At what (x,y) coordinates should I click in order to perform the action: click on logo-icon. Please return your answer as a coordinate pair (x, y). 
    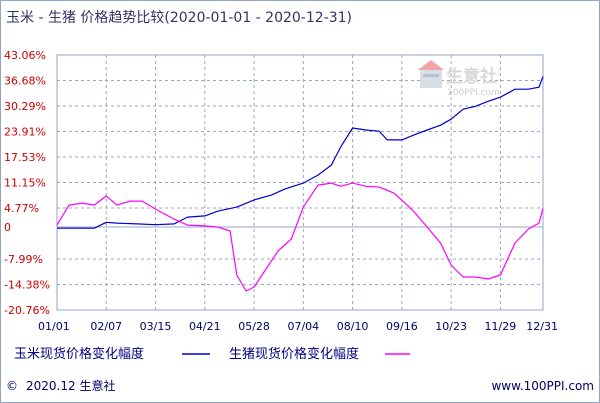
    Looking at the image, I should click on (431, 74).